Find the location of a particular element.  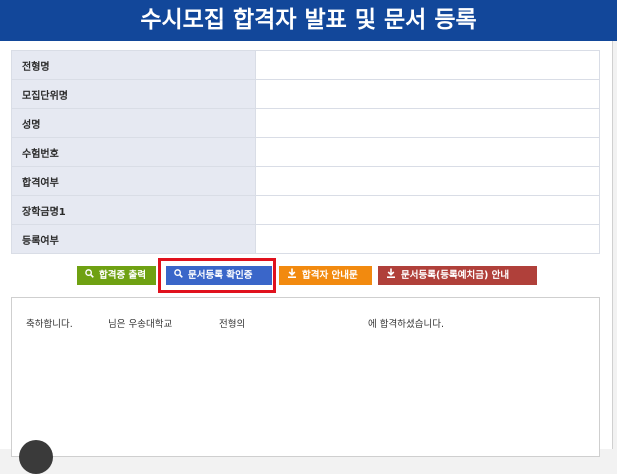

print-certificate-label: 합격증 출력 is located at coordinates (123, 275).